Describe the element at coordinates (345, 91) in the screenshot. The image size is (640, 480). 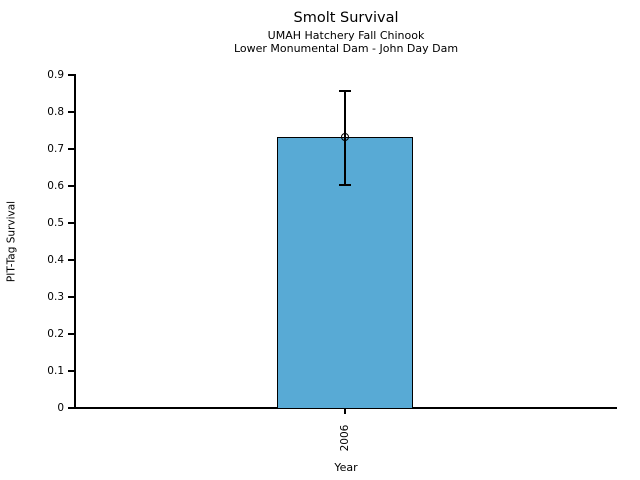
I see `error-bar-cap-top` at that location.